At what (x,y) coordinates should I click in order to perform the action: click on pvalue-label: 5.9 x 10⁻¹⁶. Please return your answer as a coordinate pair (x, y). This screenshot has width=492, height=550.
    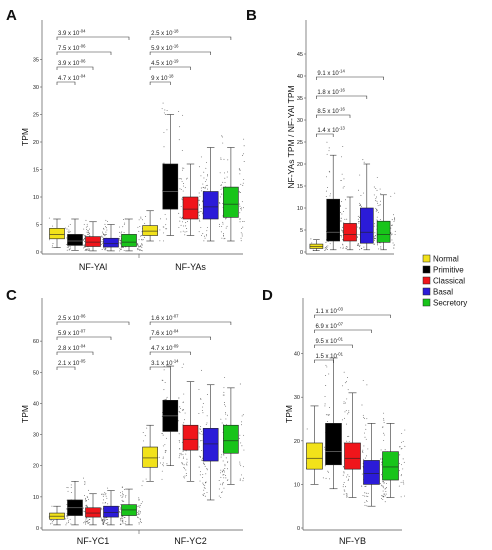
    Looking at the image, I should click on (165, 48).